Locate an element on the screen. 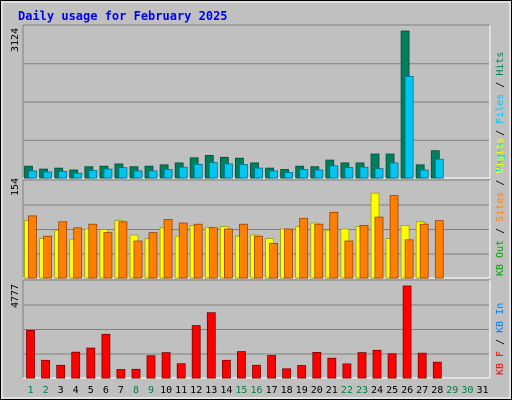 This screenshot has height=400, width=512. x-tick-label-day-10: 10 is located at coordinates (166, 390).